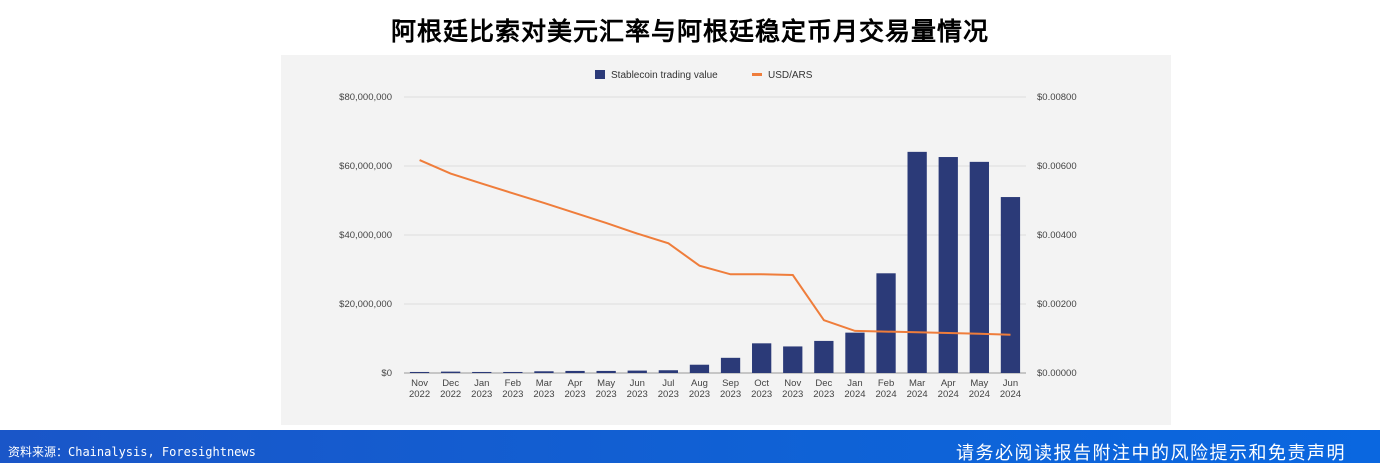 This screenshot has height=465, width=1380. What do you see at coordinates (1057, 373) in the screenshot?
I see `right-axis-tick-label: $0.00000` at bounding box center [1057, 373].